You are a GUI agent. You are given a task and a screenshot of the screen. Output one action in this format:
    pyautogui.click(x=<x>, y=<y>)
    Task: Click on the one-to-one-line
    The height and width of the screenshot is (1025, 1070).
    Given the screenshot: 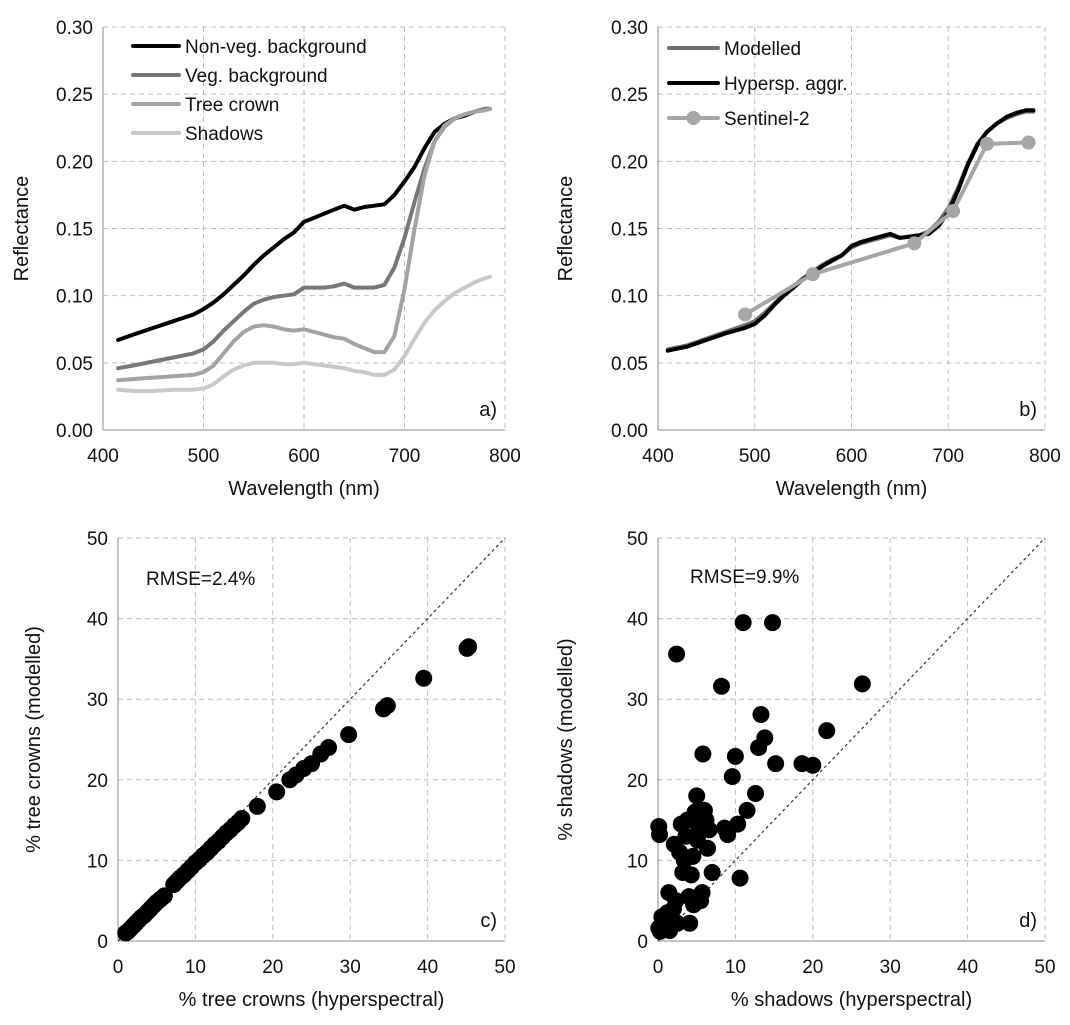 What is the action you would take?
    pyautogui.click(x=851, y=739)
    